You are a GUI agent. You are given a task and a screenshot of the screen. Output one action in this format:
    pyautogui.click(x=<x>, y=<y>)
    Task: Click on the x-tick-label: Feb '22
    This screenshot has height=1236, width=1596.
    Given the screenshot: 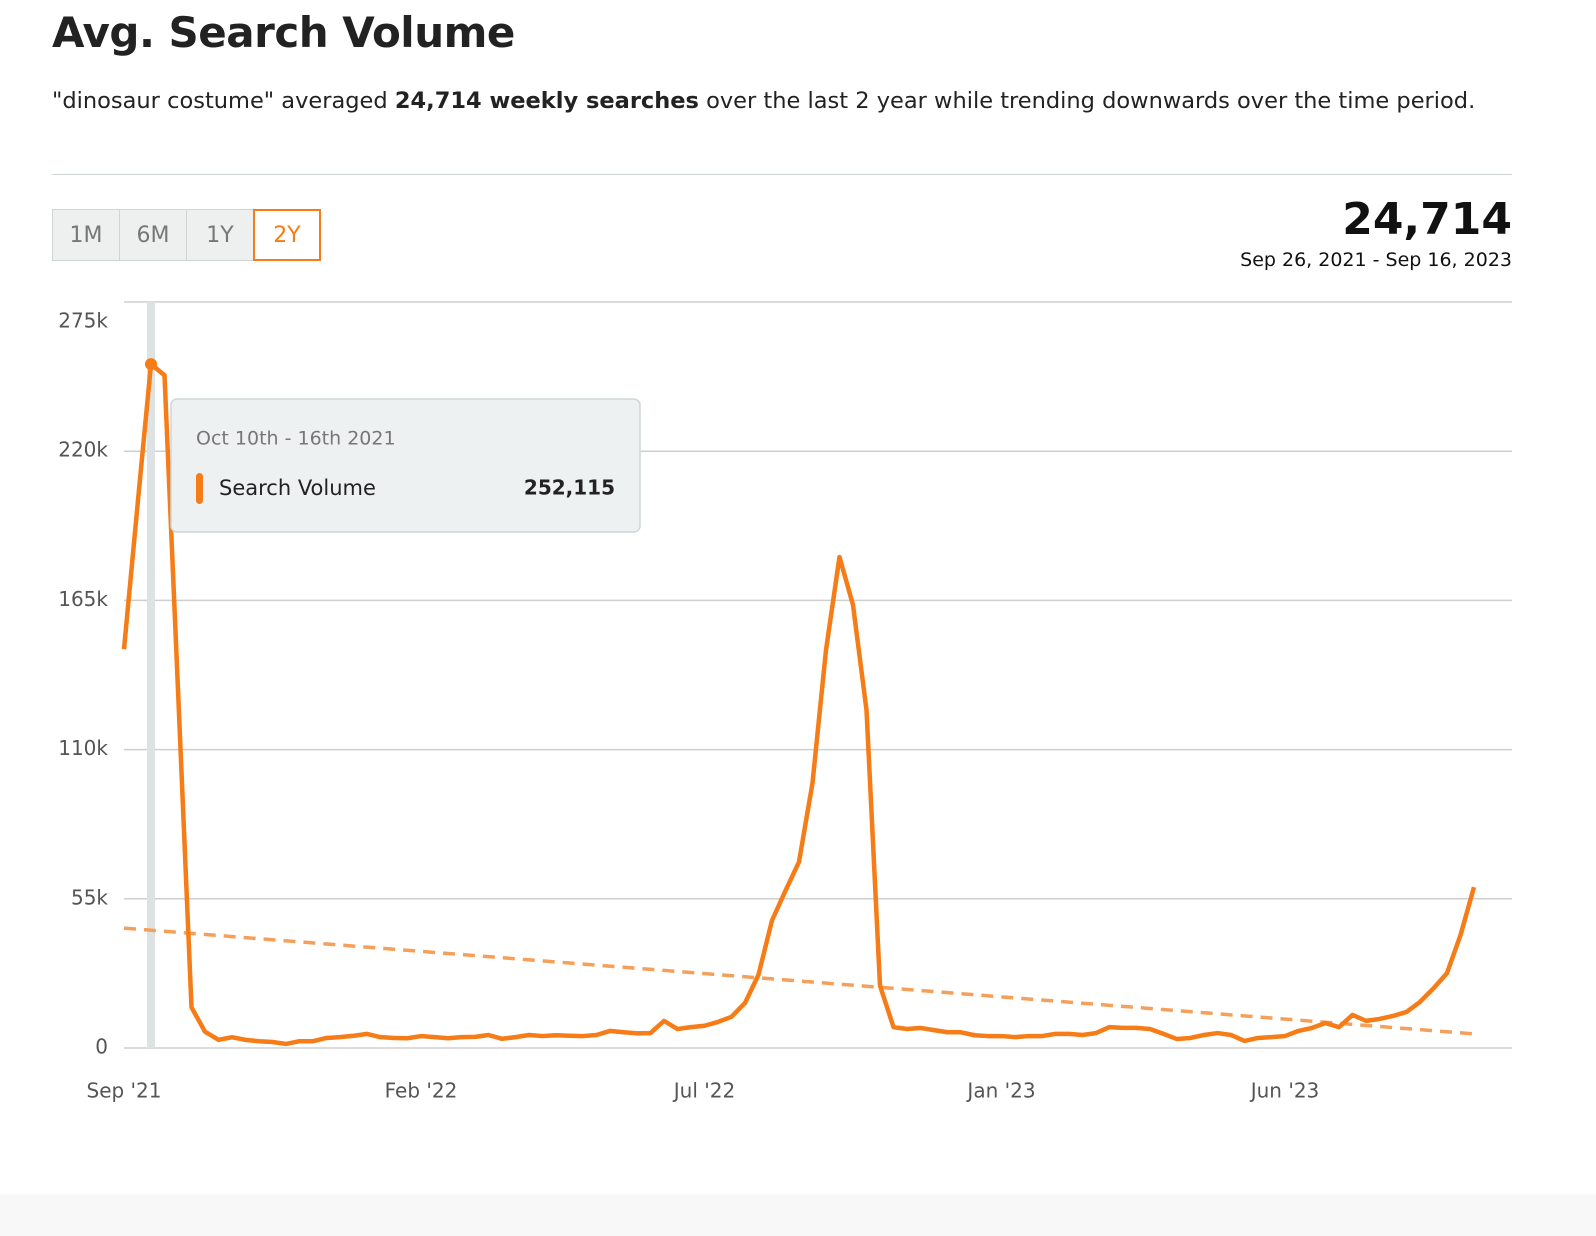 What is the action you would take?
    pyautogui.click(x=421, y=1091)
    